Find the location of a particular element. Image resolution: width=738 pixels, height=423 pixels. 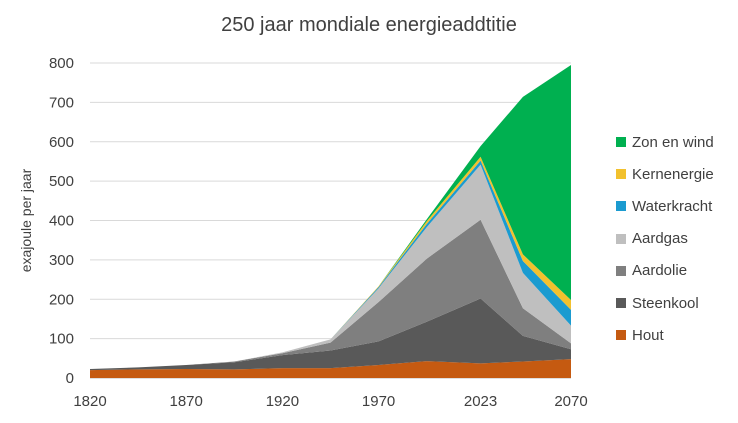

legend-label: Zon en wind is located at coordinates (673, 142).